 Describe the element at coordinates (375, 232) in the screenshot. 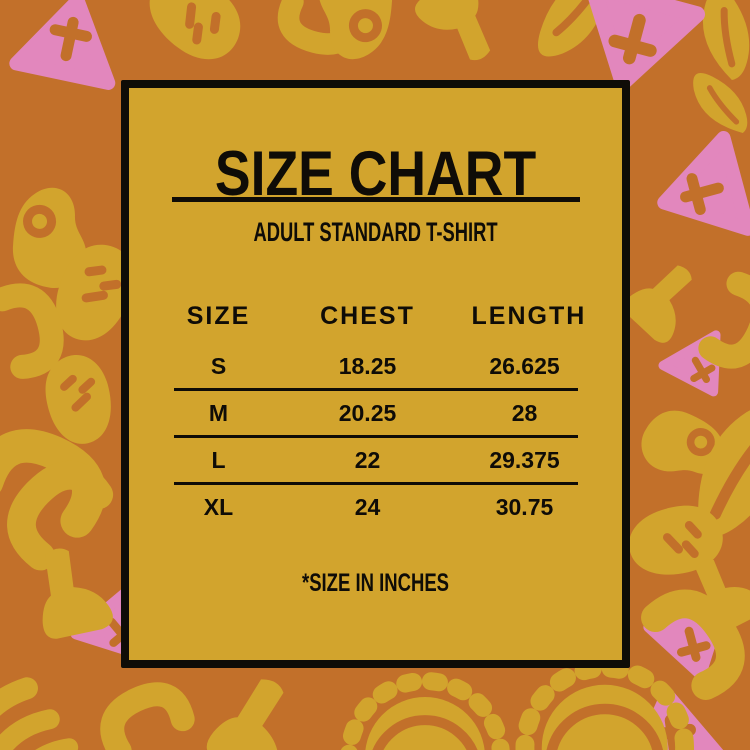

I see `page-subtitle: ADULT STANDARD T-SHIRT` at that location.